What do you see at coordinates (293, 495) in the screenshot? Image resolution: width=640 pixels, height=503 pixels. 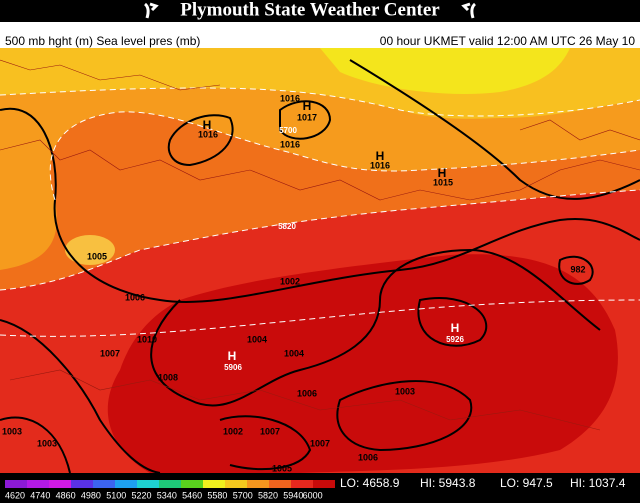 I see `colorbar-label: 5940` at bounding box center [293, 495].